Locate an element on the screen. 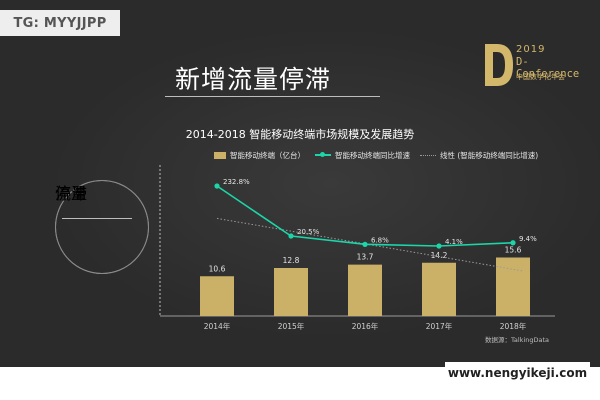 Image resolution: width=600 pixels, height=400 pixels. legend-item-trend: 线性 (智能移动终端同比增速) is located at coordinates (479, 155).